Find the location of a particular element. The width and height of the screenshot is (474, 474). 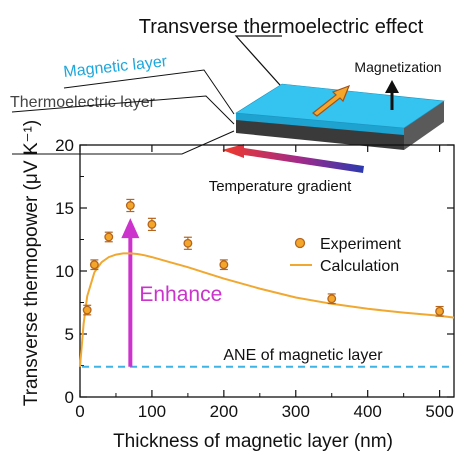

magnetic-layer-top is located at coordinates (340, 106).